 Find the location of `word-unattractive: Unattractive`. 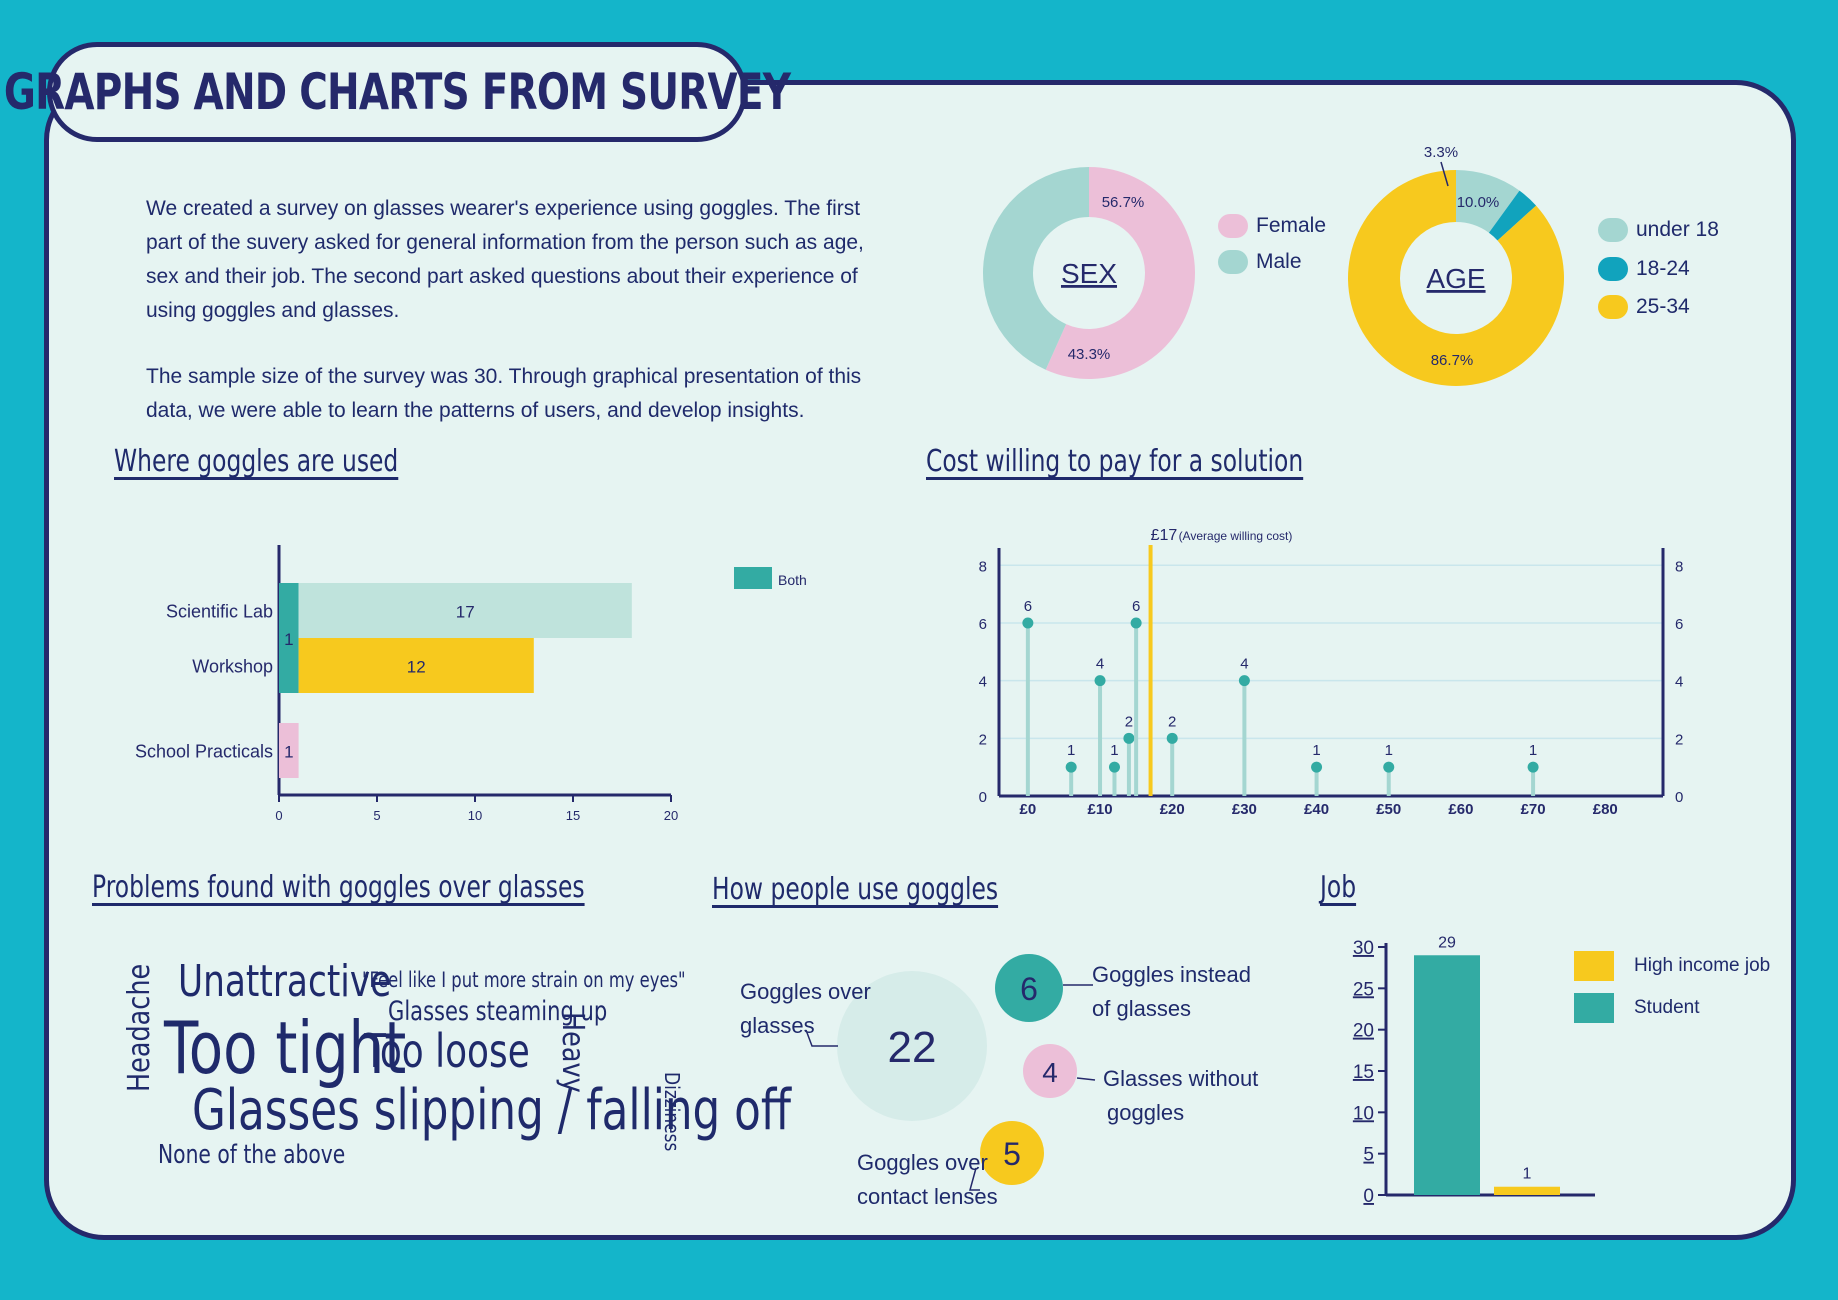

word-unattractive: Unattractive is located at coordinates (285, 981).